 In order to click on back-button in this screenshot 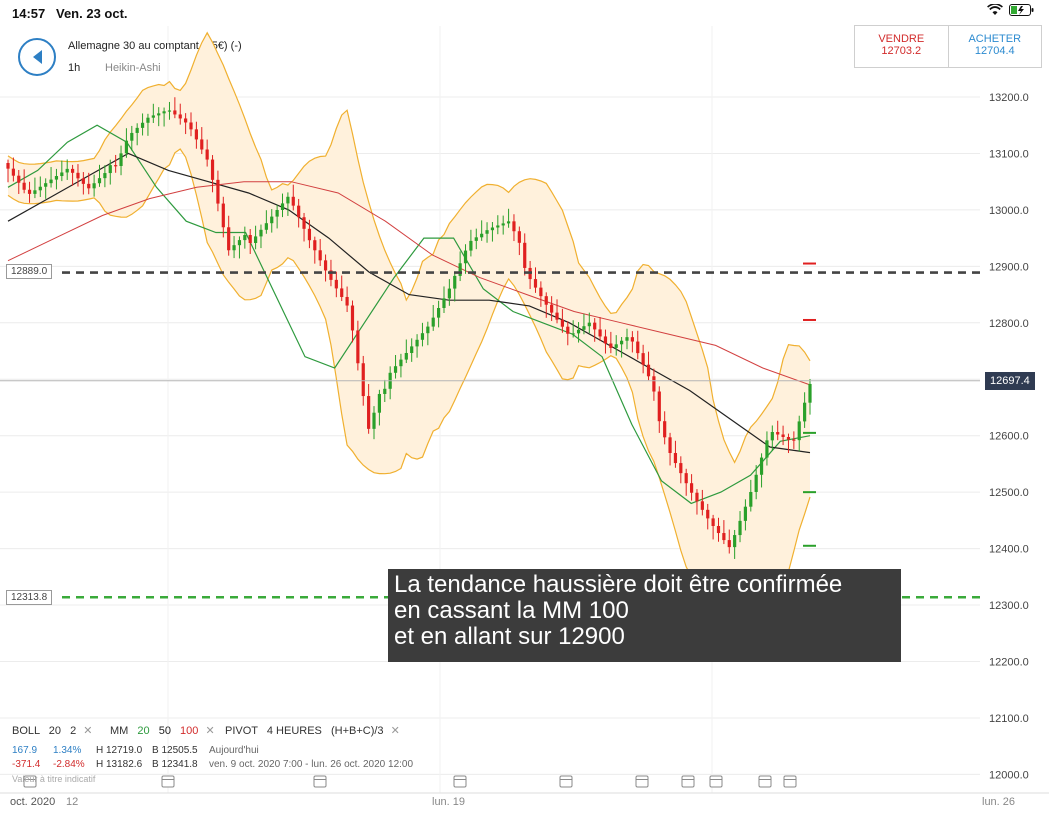, I will do `click(37, 57)`.